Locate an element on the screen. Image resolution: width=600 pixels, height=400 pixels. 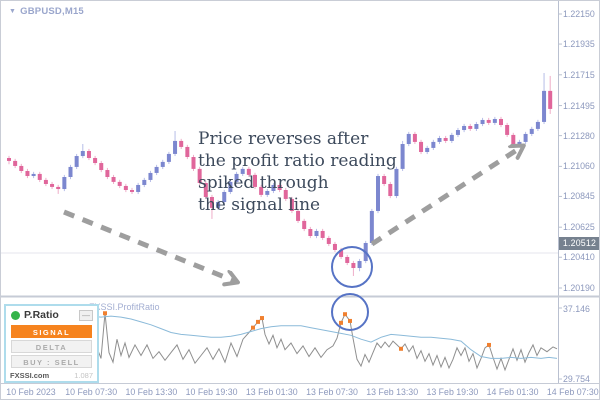
annotation-line: Price reverses after is located at coordinates (283, 139).